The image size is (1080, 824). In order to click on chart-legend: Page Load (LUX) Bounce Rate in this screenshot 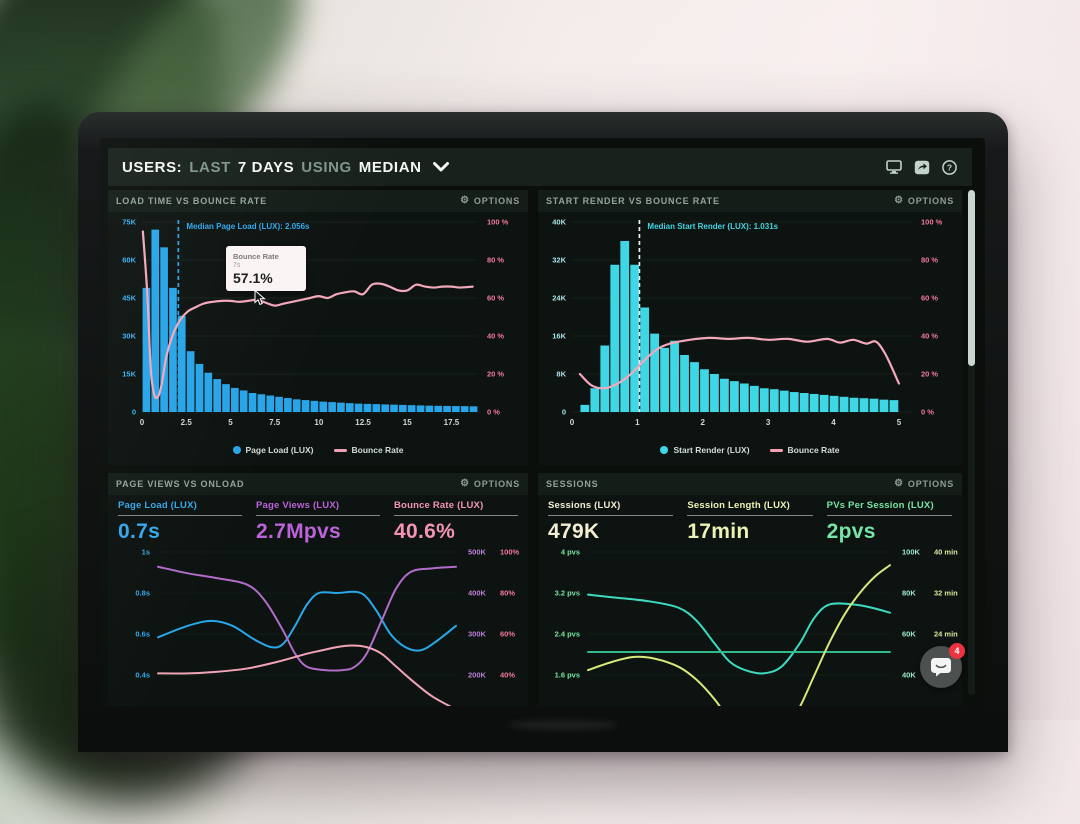, I will do `click(318, 450)`.